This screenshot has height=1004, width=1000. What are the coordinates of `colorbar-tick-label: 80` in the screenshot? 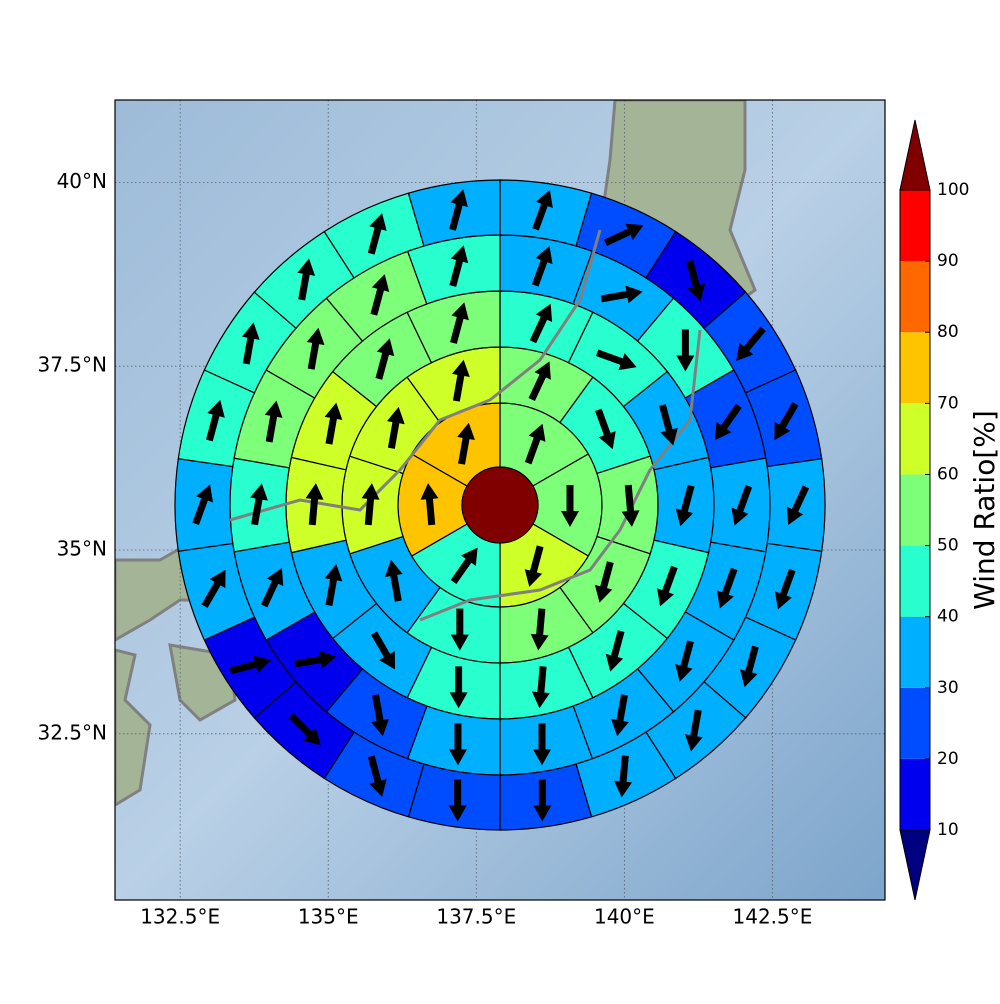 It's located at (948, 332).